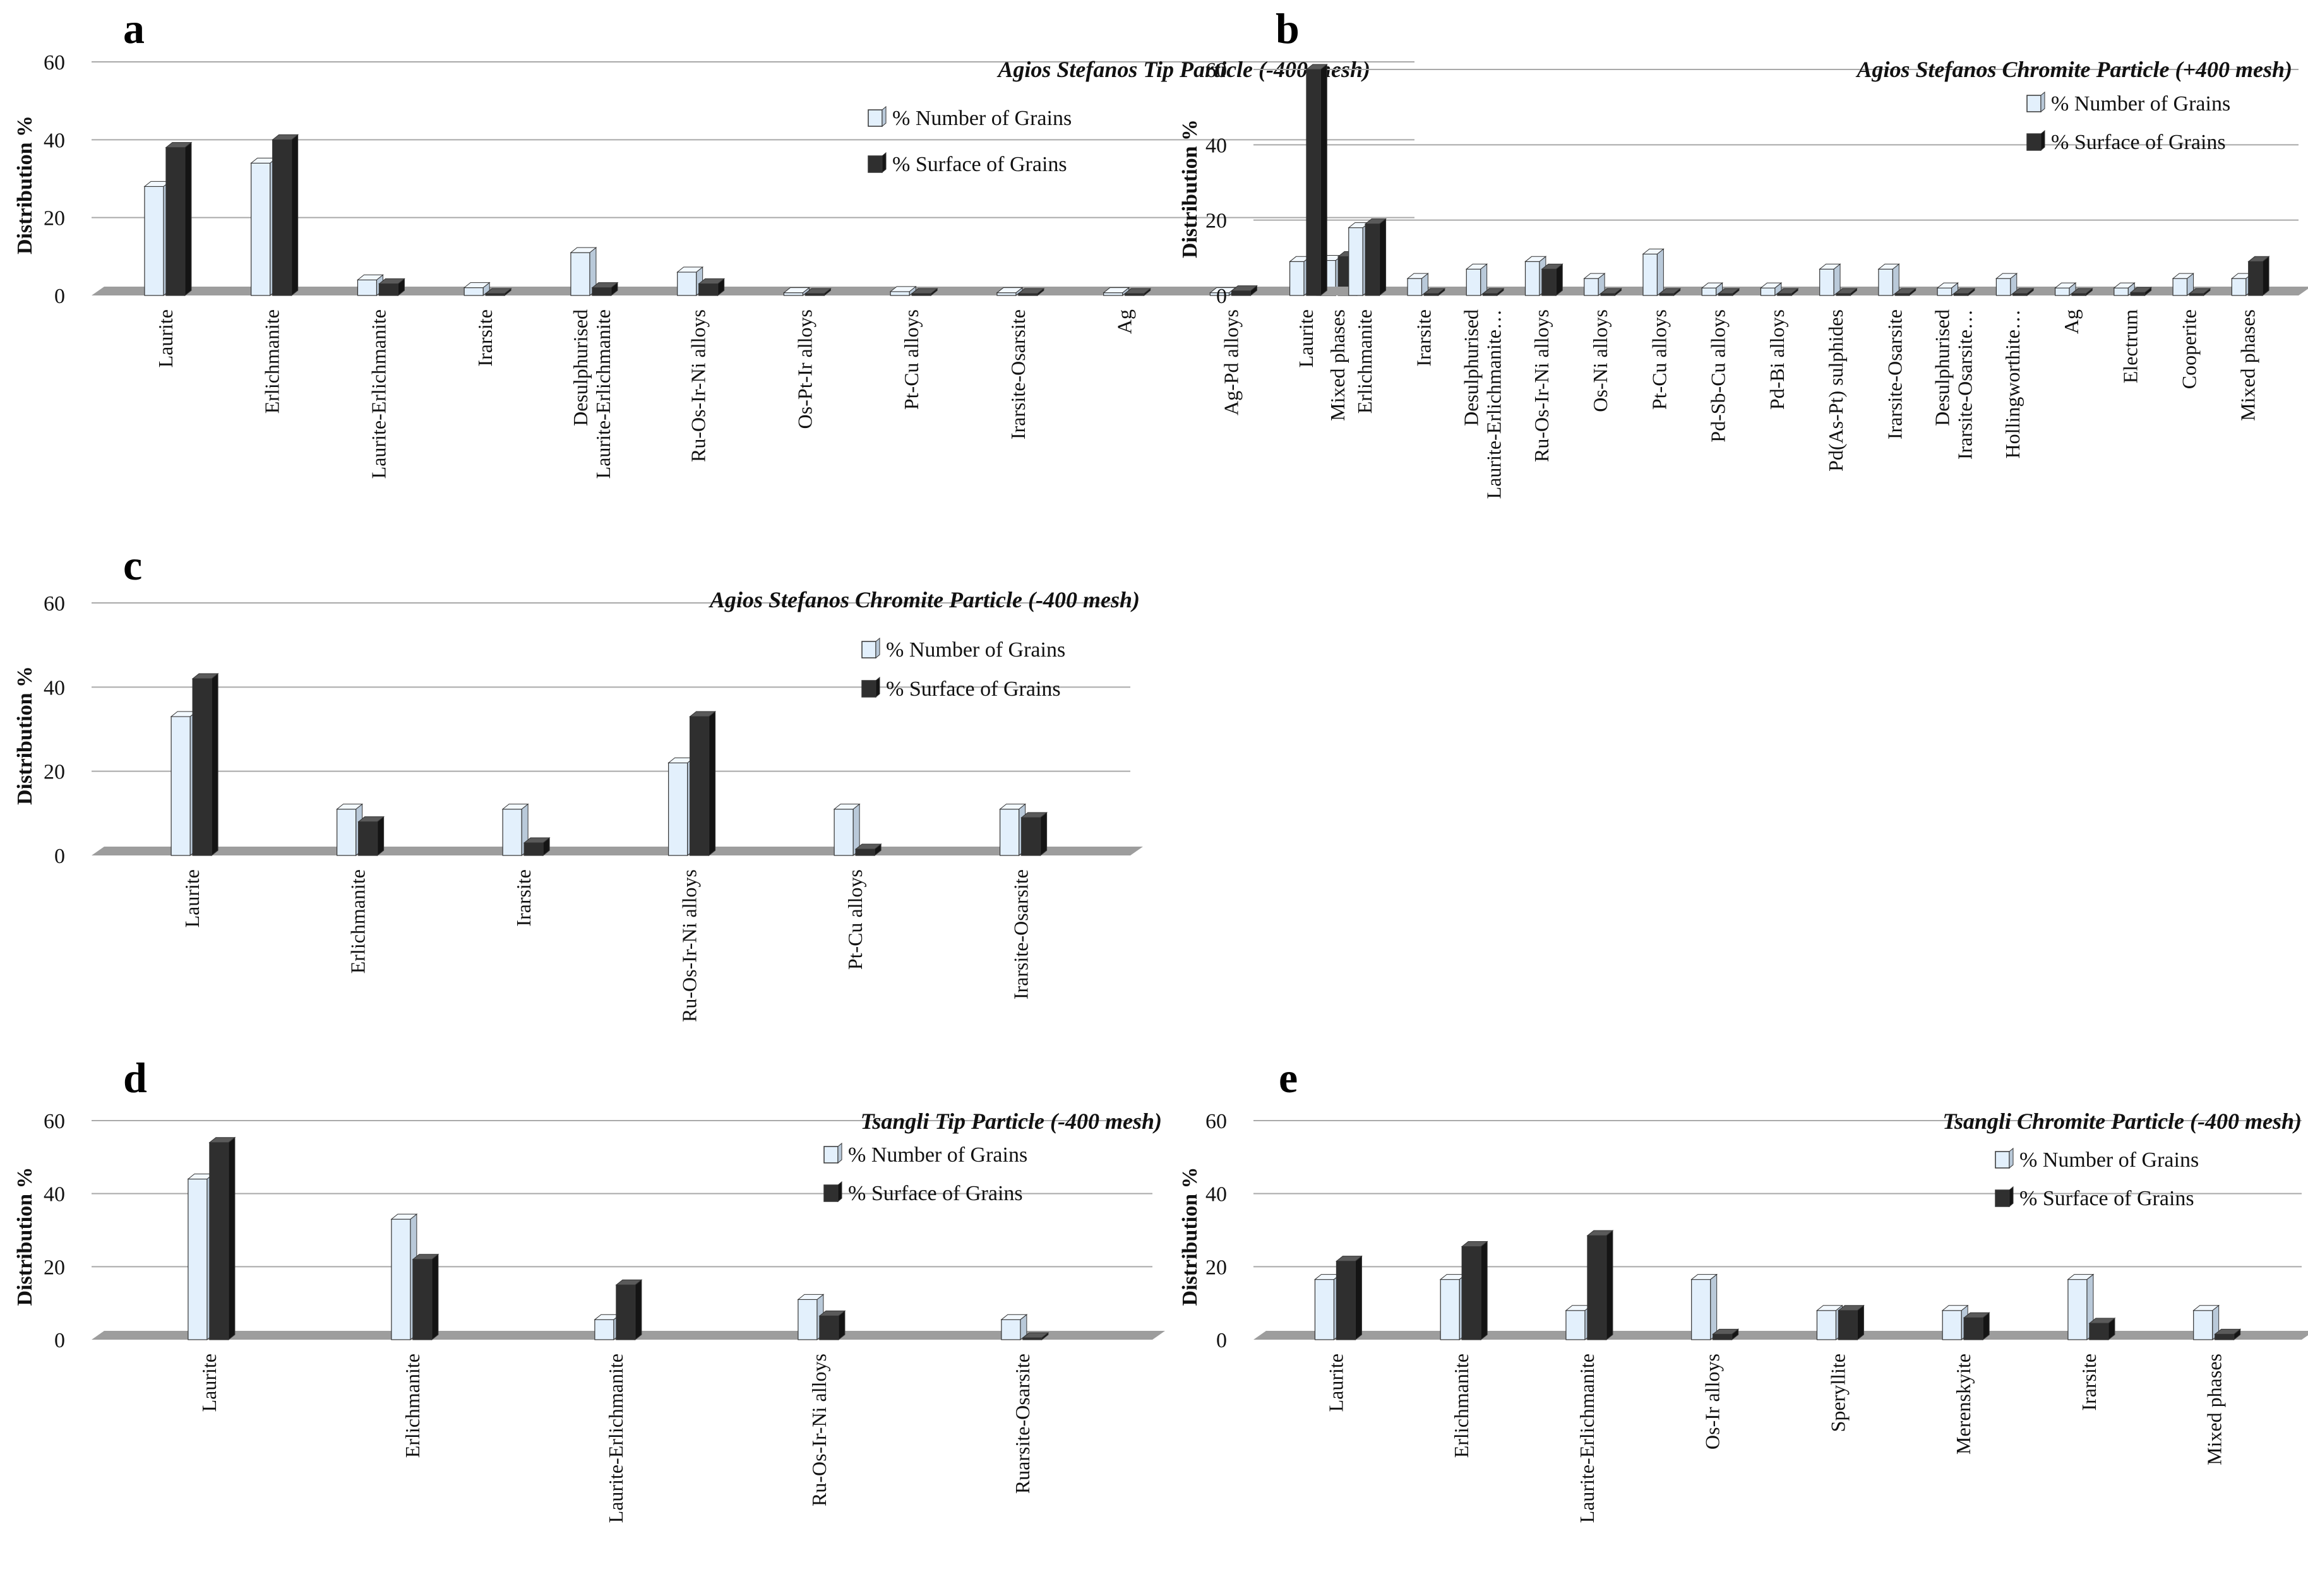 The image size is (2308, 1596). I want to click on panel-letter: a, so click(134, 28).